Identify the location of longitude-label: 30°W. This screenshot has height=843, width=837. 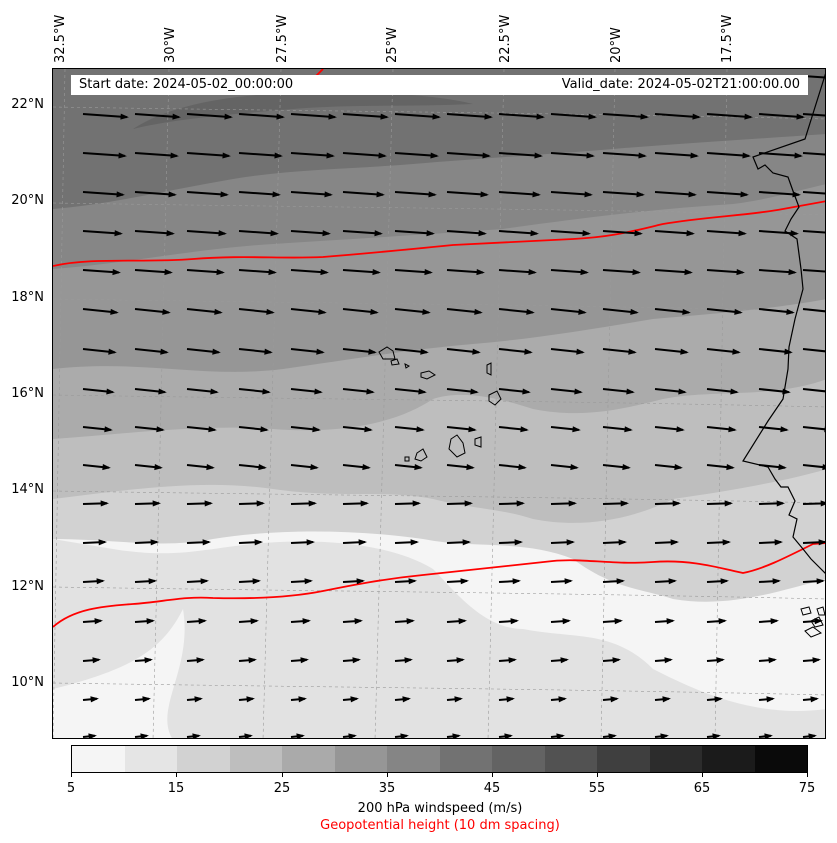
(170, 45).